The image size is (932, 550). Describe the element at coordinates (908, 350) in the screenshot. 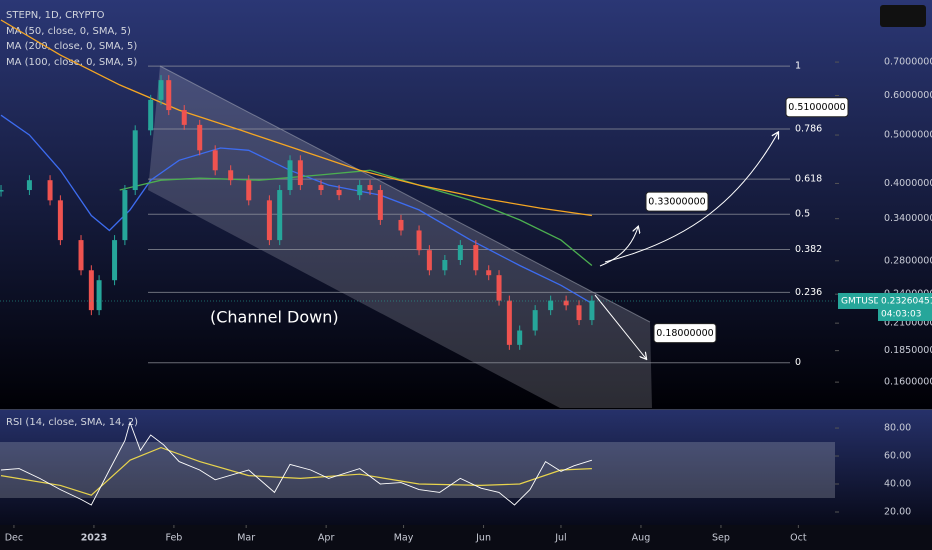

I see `y-tick-label: 0.18500000` at that location.